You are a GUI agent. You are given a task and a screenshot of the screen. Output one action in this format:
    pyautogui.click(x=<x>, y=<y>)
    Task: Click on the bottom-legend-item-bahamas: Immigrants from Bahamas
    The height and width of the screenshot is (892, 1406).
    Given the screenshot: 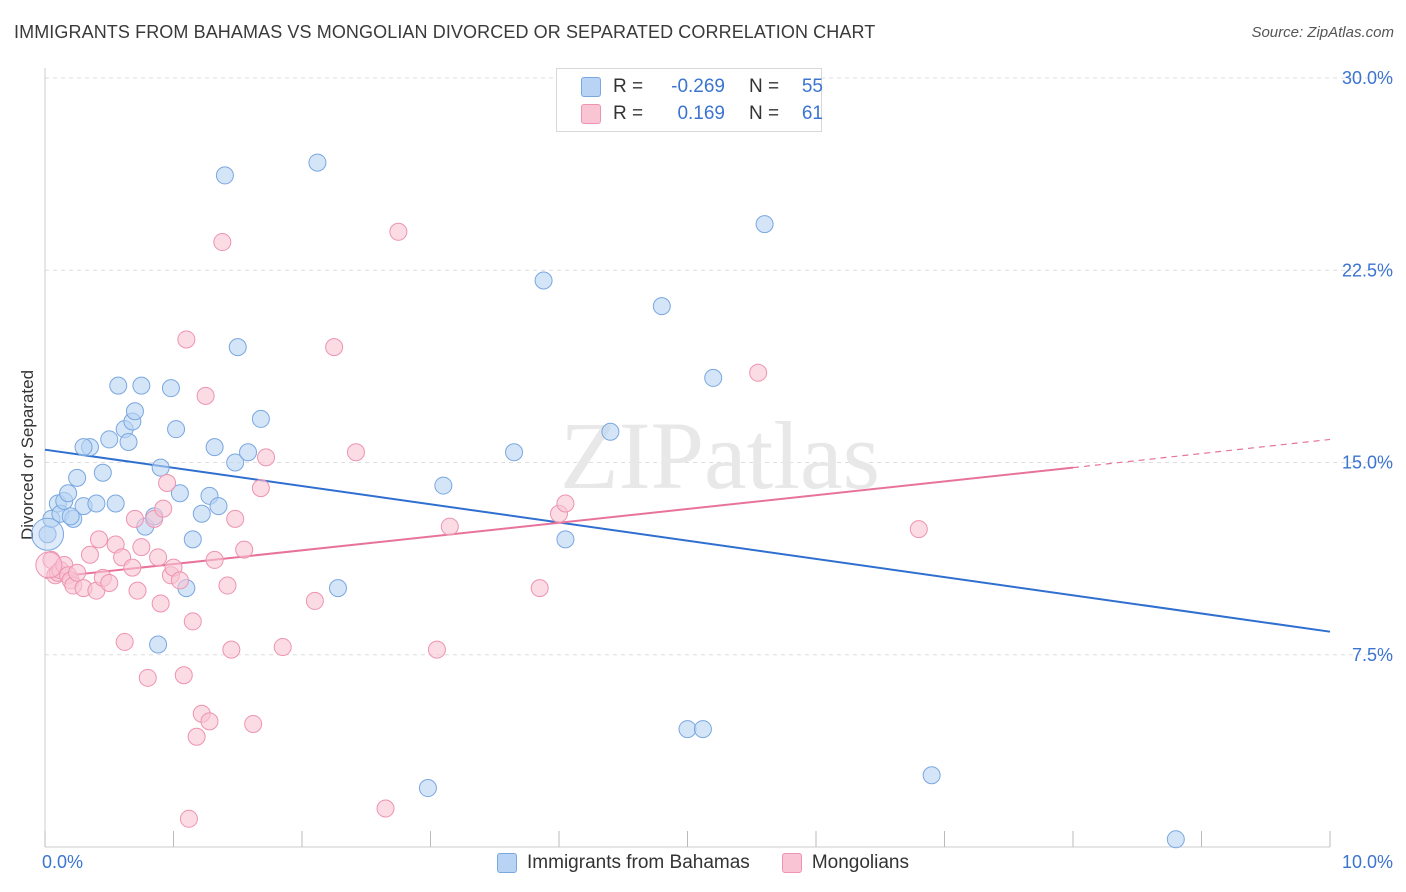 What is the action you would take?
    pyautogui.click(x=623, y=863)
    